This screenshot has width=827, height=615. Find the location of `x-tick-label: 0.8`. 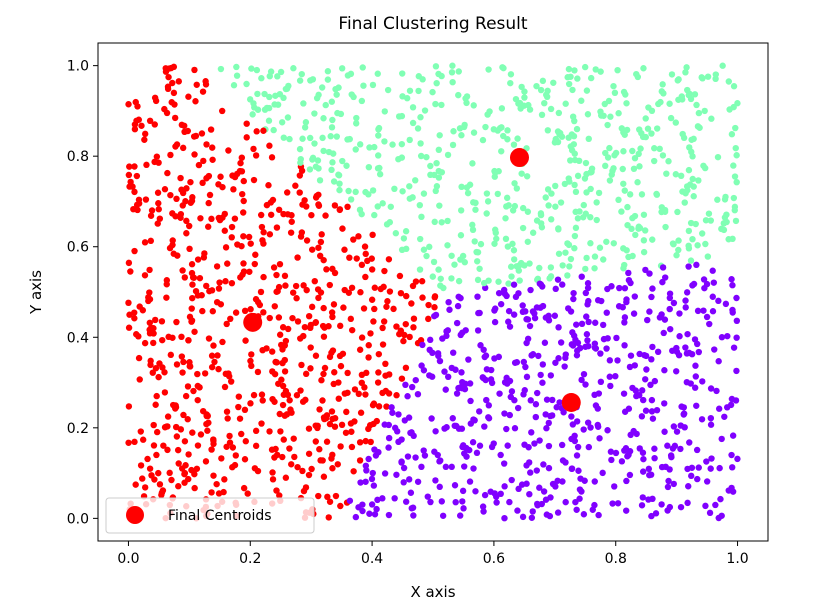

x-tick-label: 0.8 is located at coordinates (616, 559).